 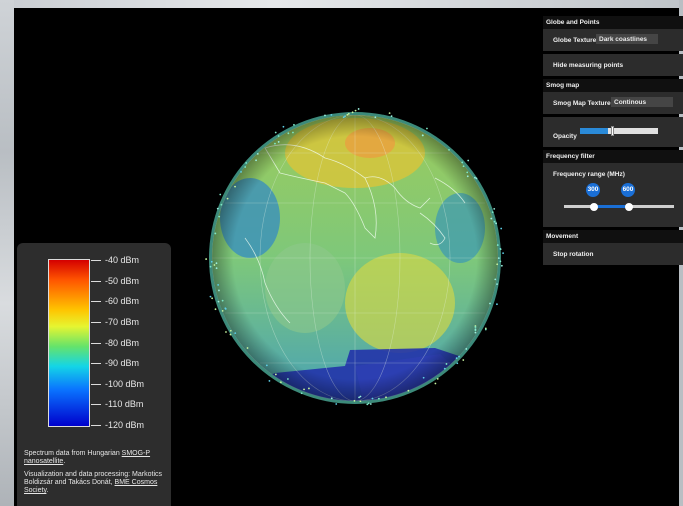 What do you see at coordinates (594, 131) in the screenshot?
I see `opacity-slider-fill` at bounding box center [594, 131].